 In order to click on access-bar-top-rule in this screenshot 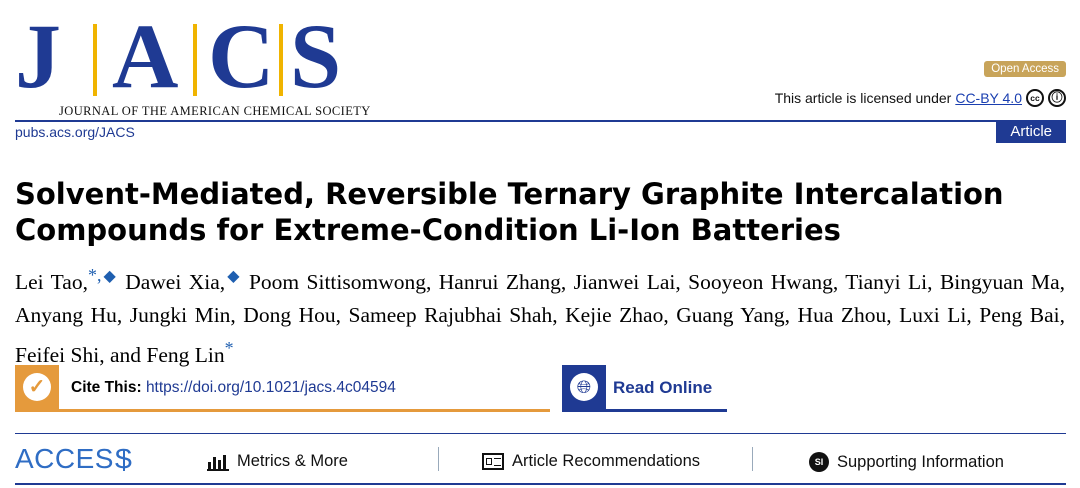, I will do `click(540, 433)`.